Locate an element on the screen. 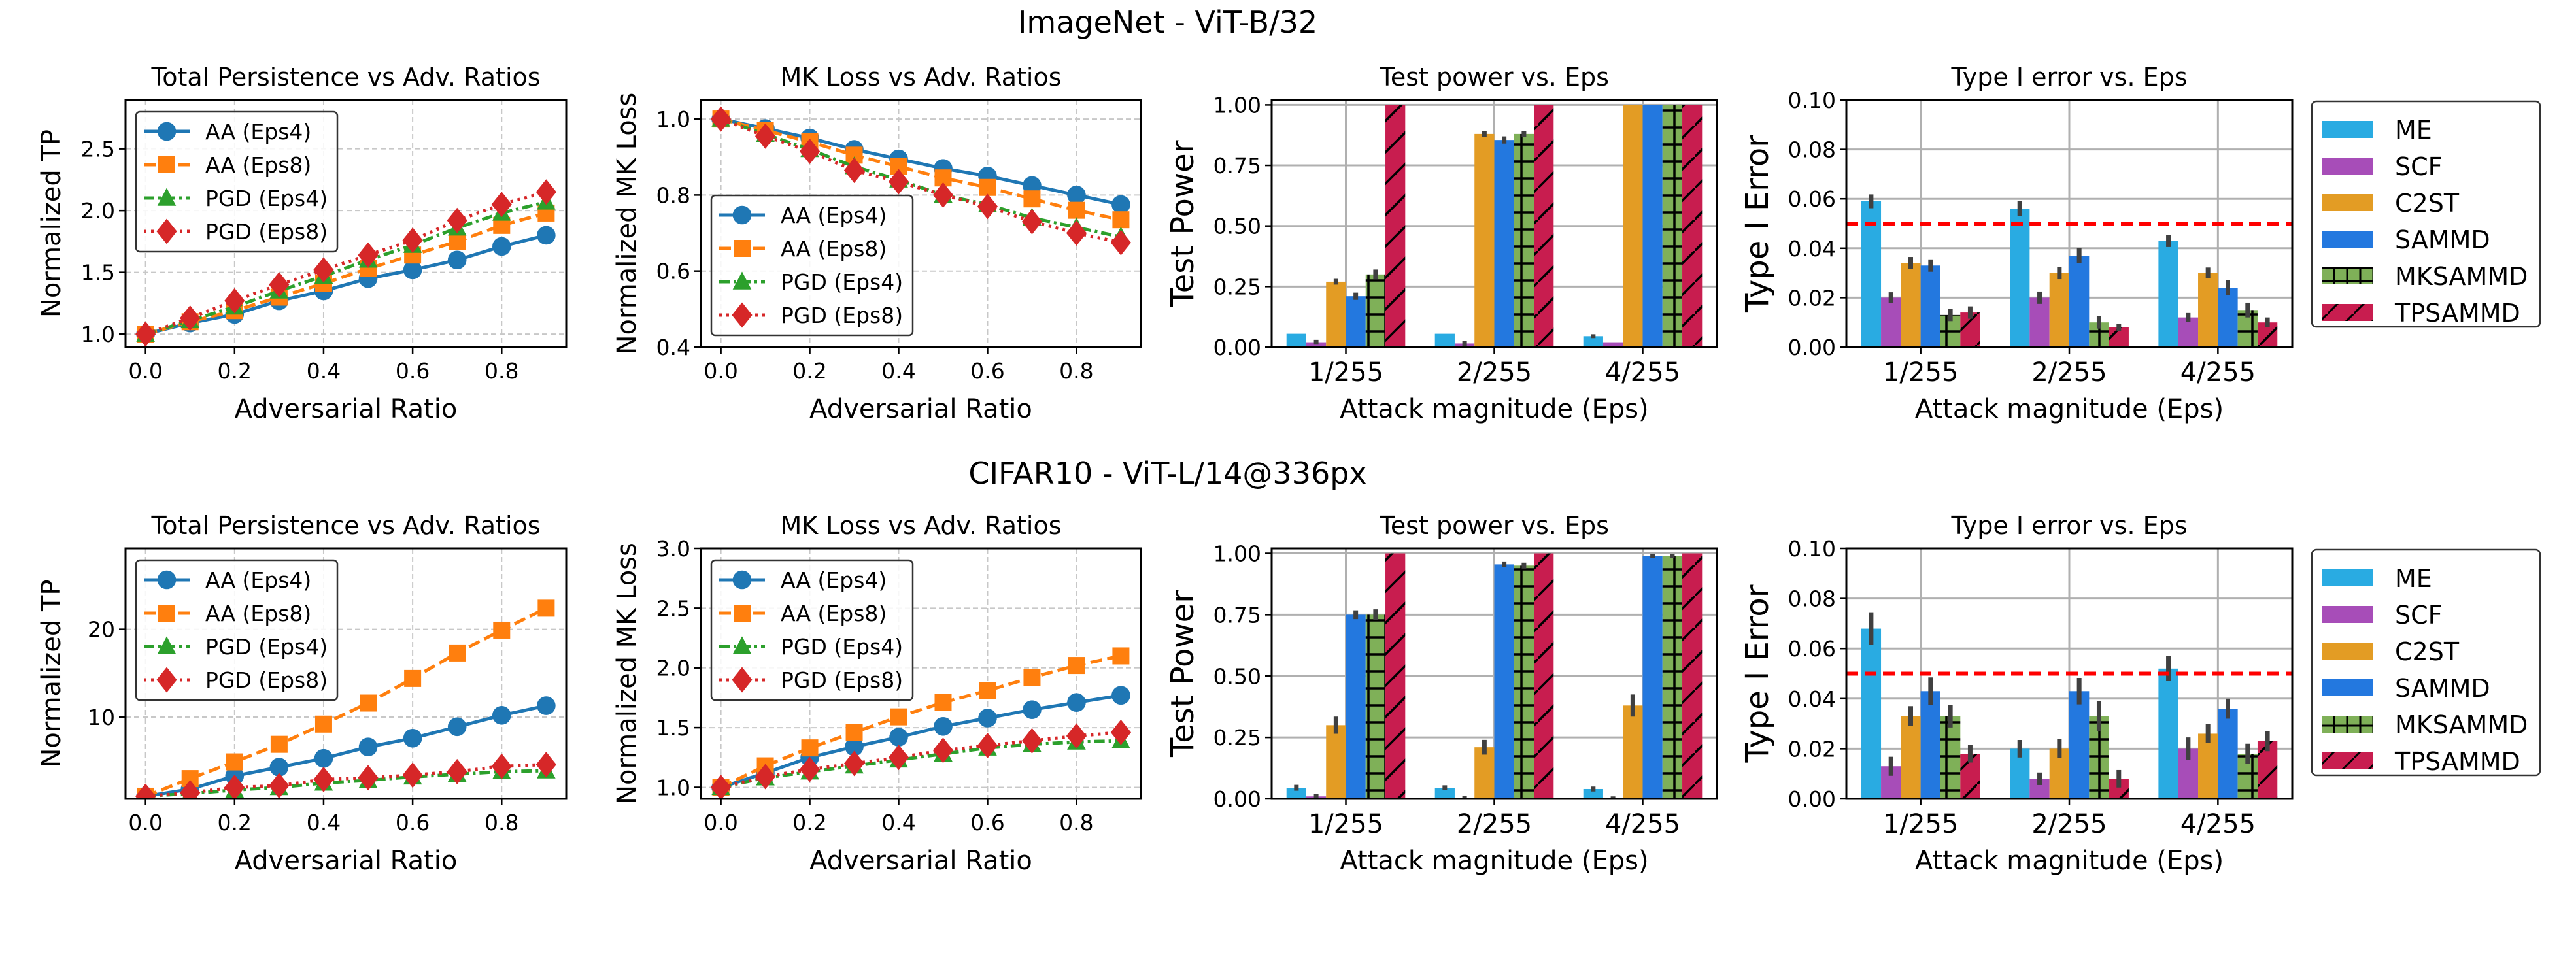 This screenshot has height=957, width=2576. legend-label: AA (Eps4) is located at coordinates (258, 131).